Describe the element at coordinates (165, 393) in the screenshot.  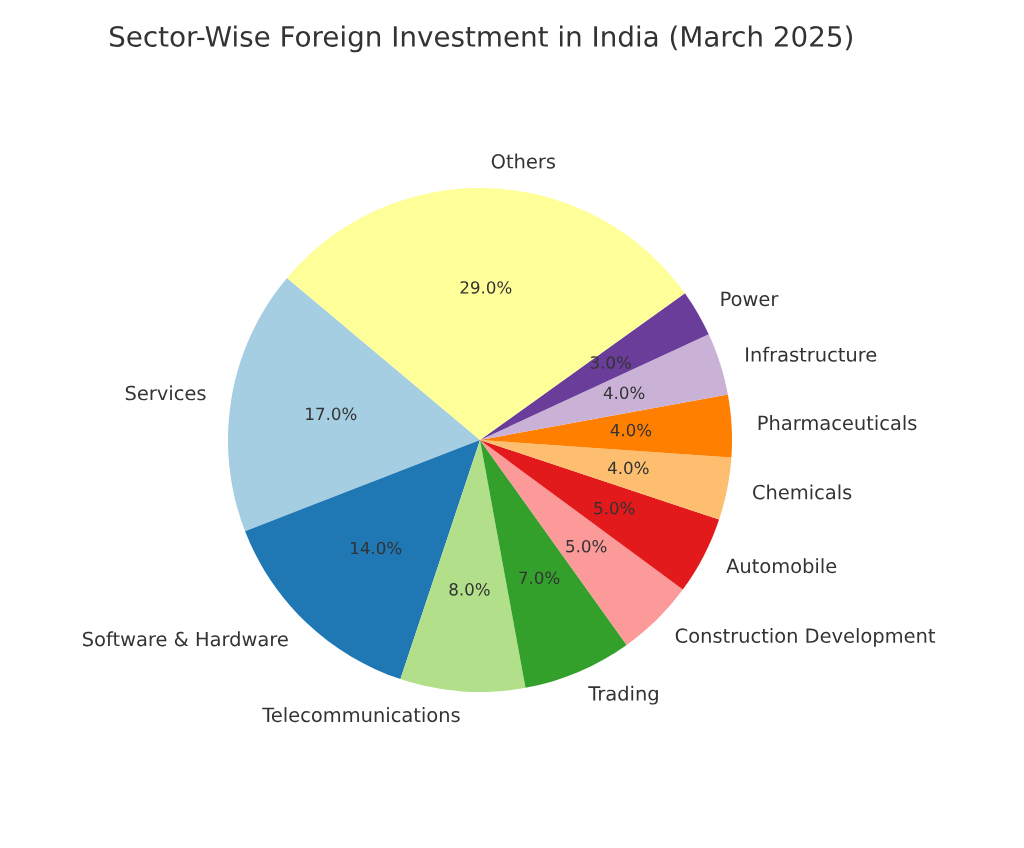
I see `slice-label: Services` at that location.